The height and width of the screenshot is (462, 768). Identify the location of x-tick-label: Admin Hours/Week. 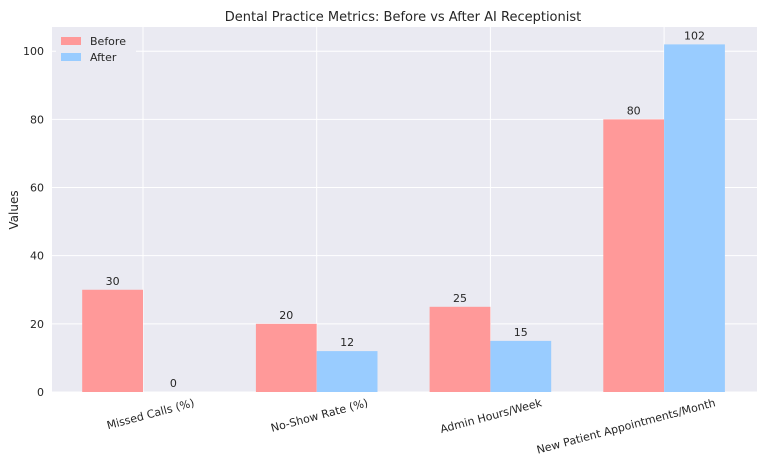
(491, 416).